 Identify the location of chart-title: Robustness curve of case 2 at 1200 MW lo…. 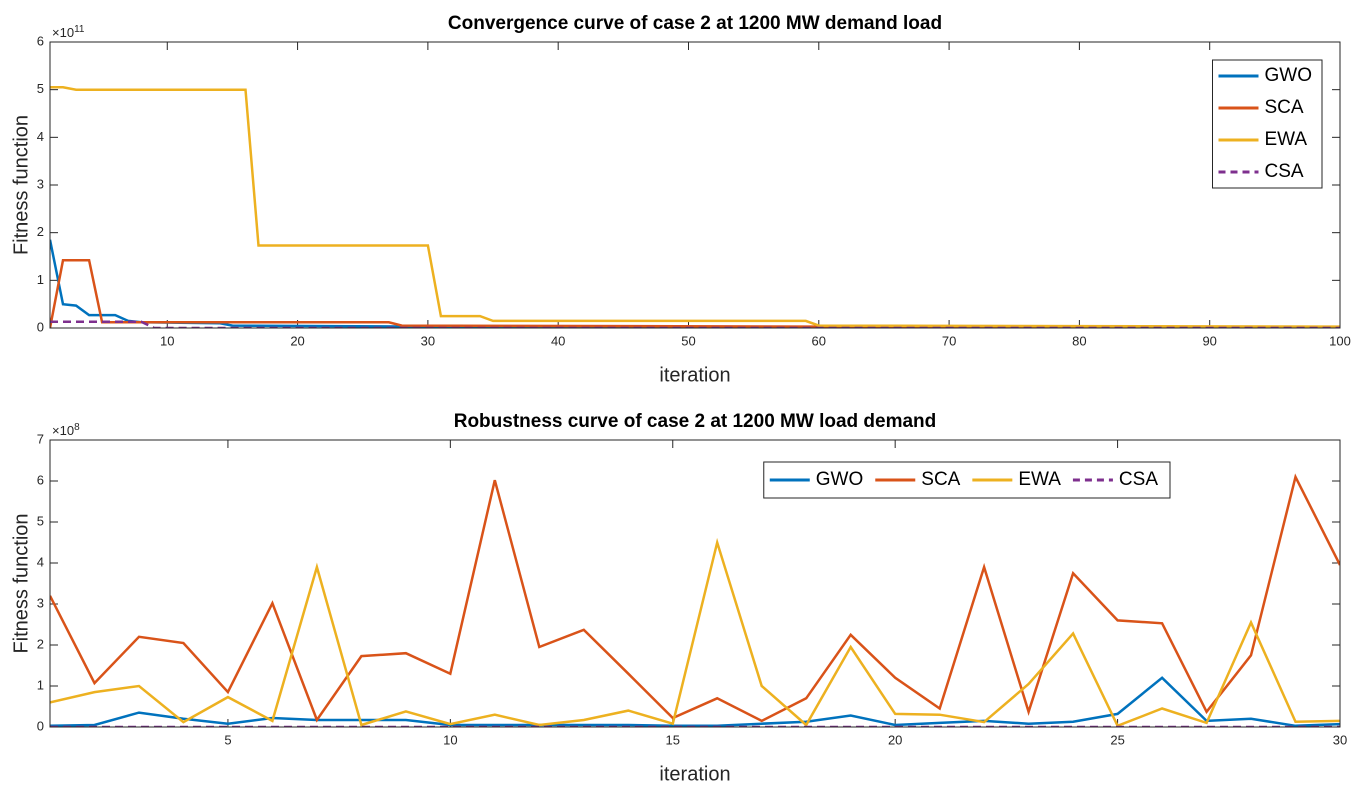
(695, 421).